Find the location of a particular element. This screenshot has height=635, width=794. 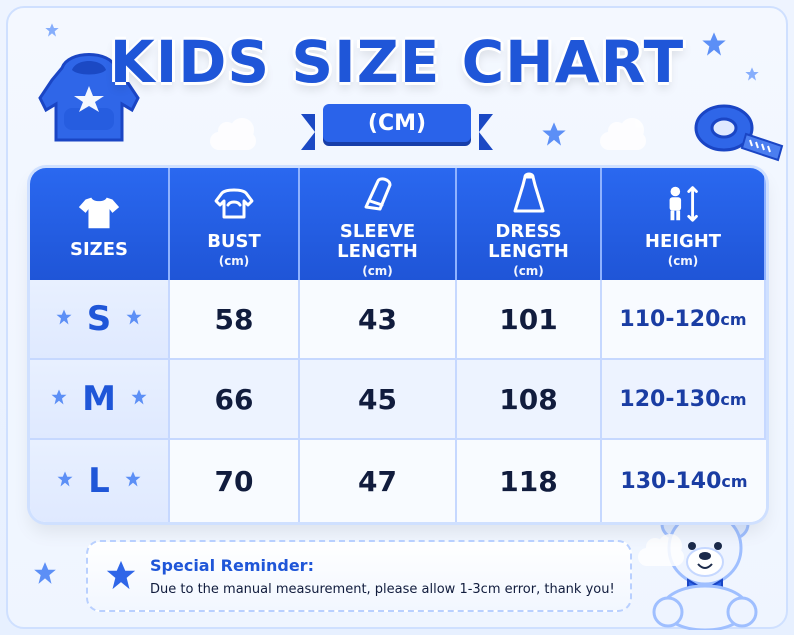

header-label: HEIGHT is located at coordinates (683, 241).